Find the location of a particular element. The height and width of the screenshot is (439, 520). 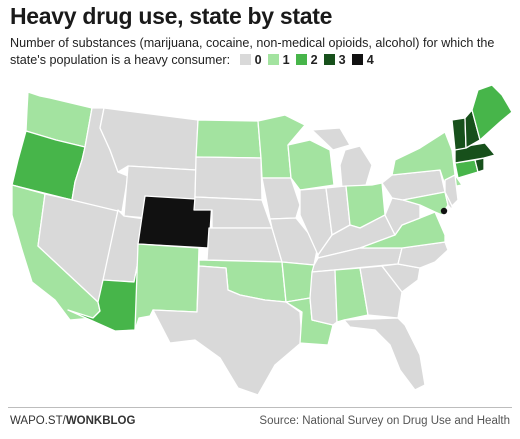

state-IA is located at coordinates (281, 198).